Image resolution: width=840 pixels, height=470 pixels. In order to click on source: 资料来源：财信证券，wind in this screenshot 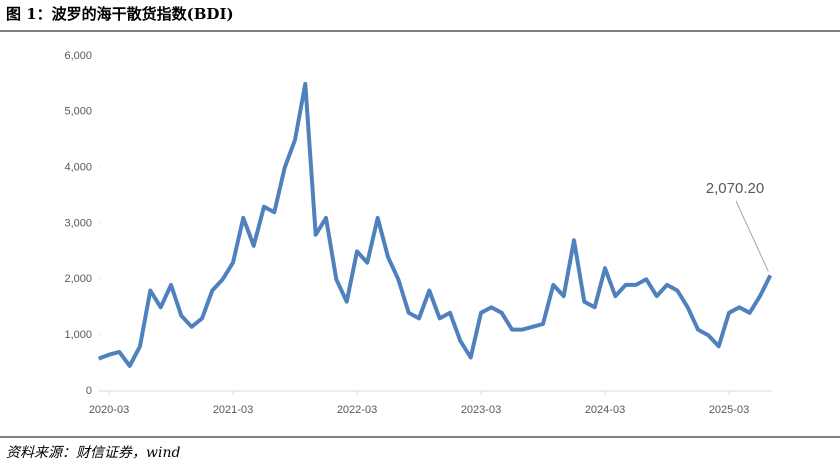, I will do `click(93, 453)`.